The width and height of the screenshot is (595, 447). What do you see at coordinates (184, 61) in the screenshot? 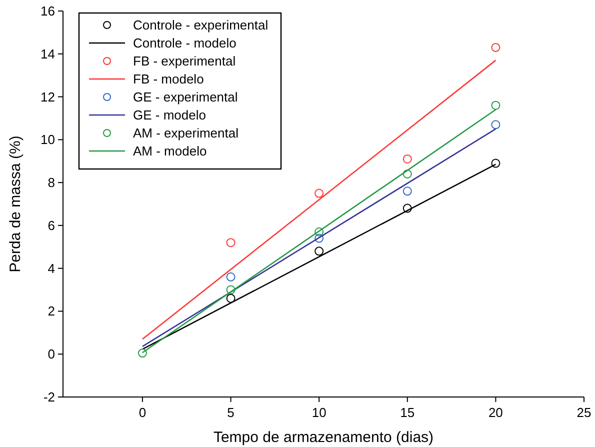
I see `legend-label: FB - experimental` at bounding box center [184, 61].